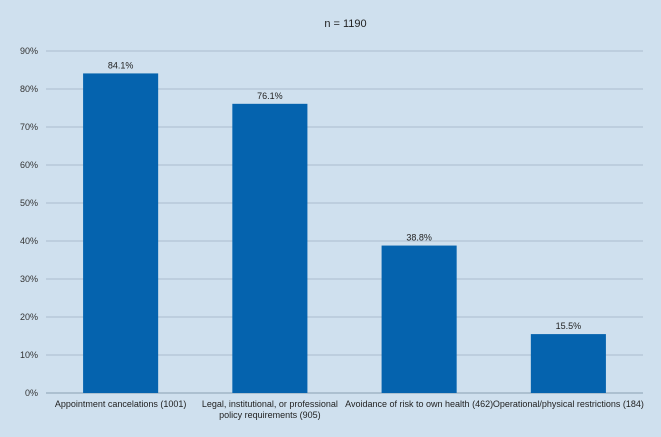 This screenshot has width=661, height=437. I want to click on bar-value-label: 84.1%, so click(121, 65).